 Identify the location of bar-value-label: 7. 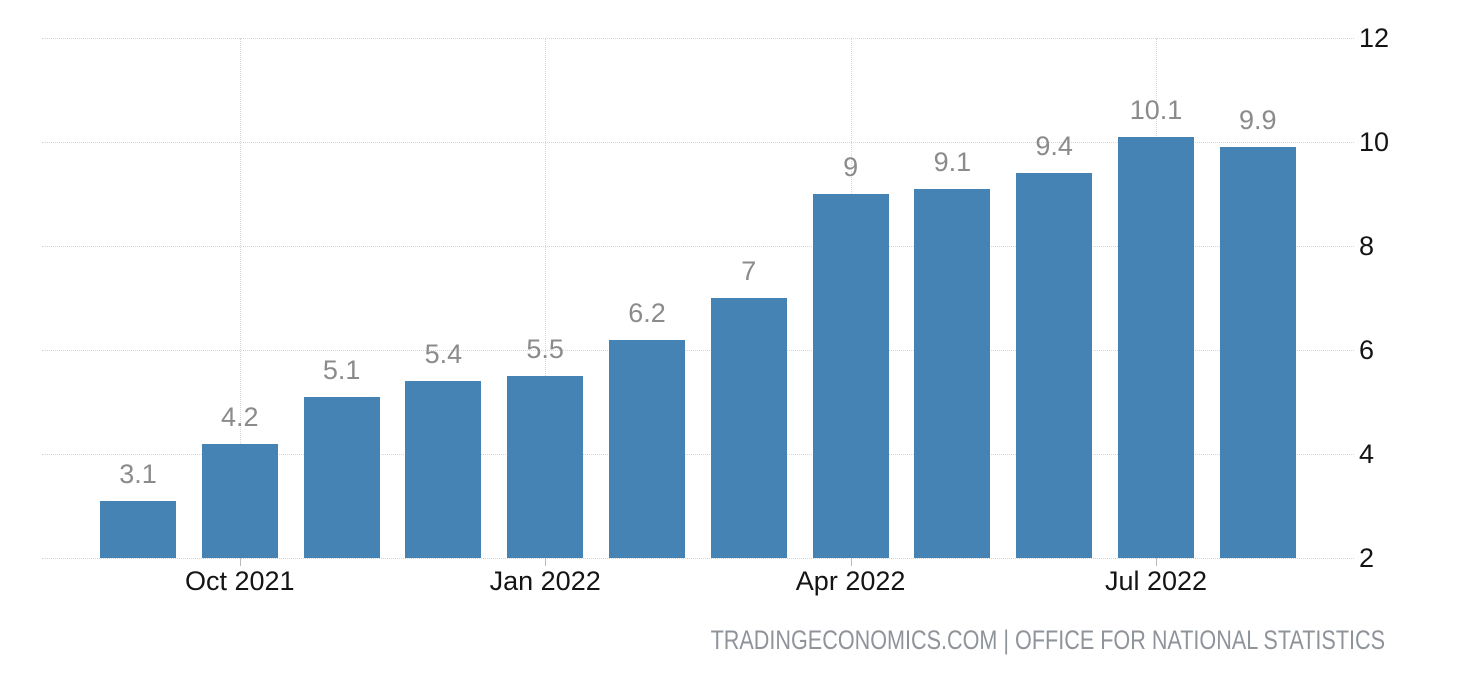
(749, 271).